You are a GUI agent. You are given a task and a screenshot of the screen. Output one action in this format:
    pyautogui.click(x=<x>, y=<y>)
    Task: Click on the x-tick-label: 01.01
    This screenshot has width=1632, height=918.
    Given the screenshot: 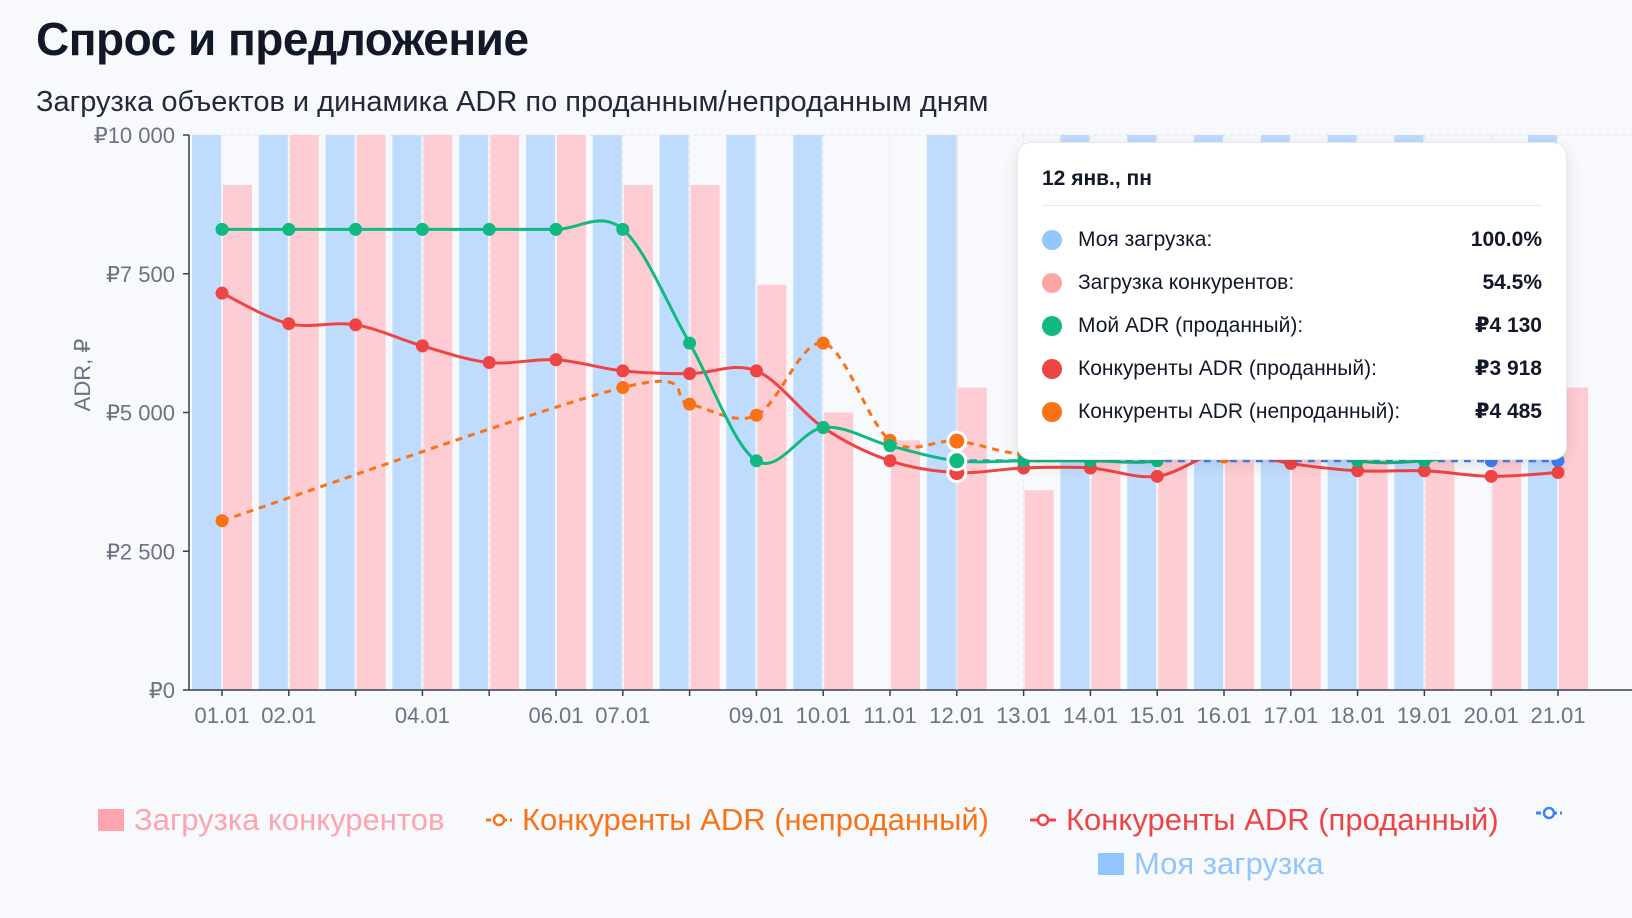 What is the action you would take?
    pyautogui.click(x=221, y=715)
    